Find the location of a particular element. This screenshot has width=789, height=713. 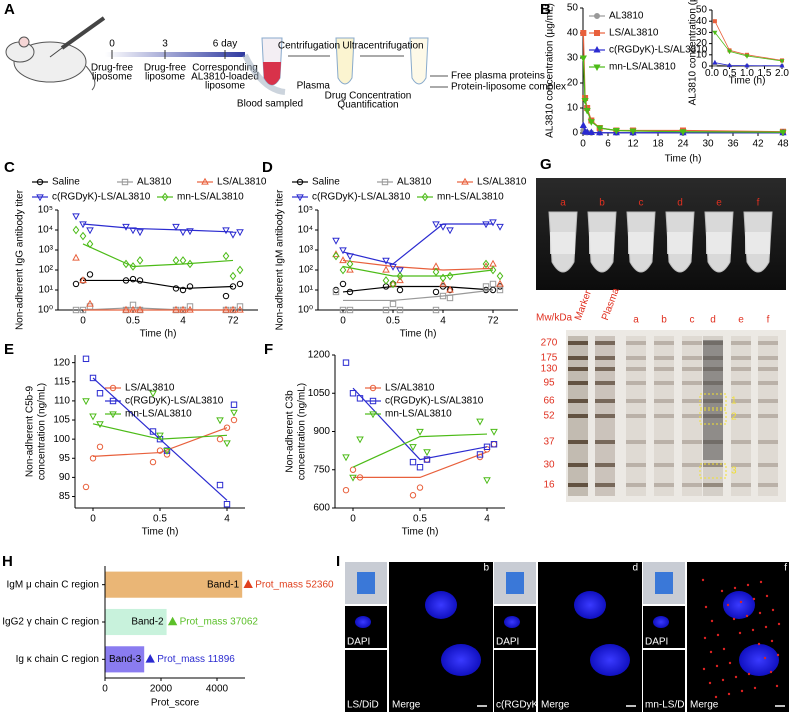

x-tick-label: 42 is located at coordinates (758, 144).